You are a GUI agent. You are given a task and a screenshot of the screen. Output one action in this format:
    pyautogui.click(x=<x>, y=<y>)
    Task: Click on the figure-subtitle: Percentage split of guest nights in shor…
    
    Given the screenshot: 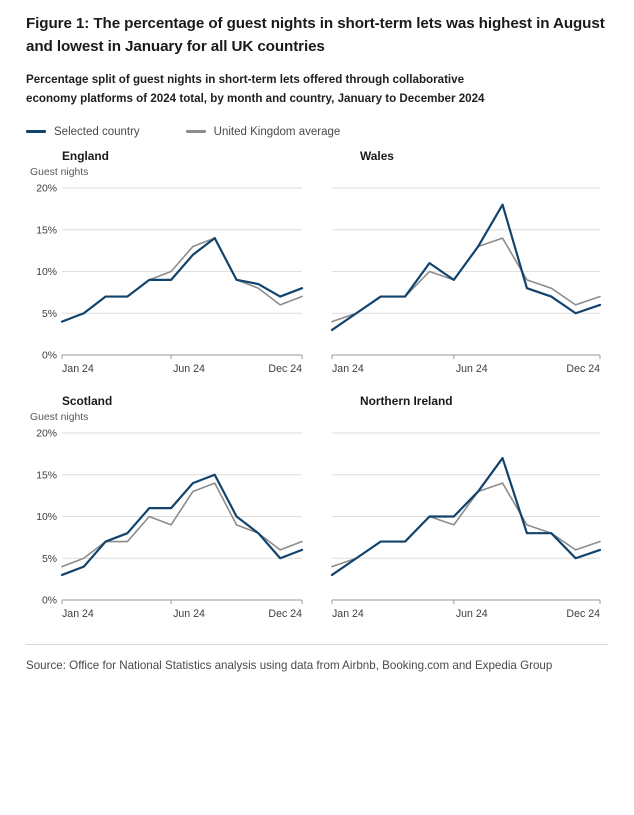 What is the action you would take?
    pyautogui.click(x=255, y=89)
    